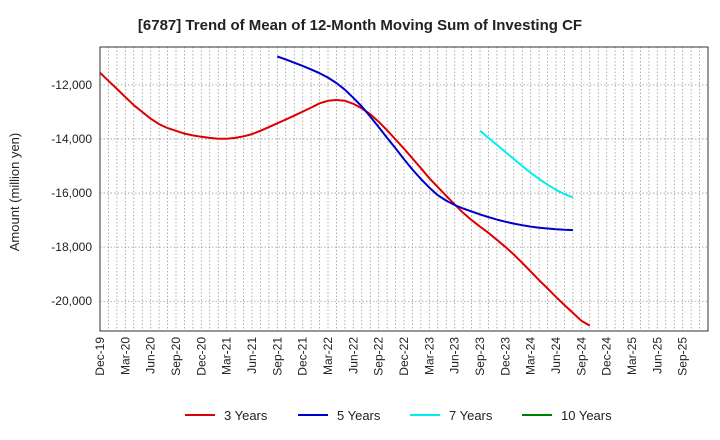  What do you see at coordinates (429, 356) in the screenshot?
I see `x-tick-label: Mar-23` at bounding box center [429, 356].